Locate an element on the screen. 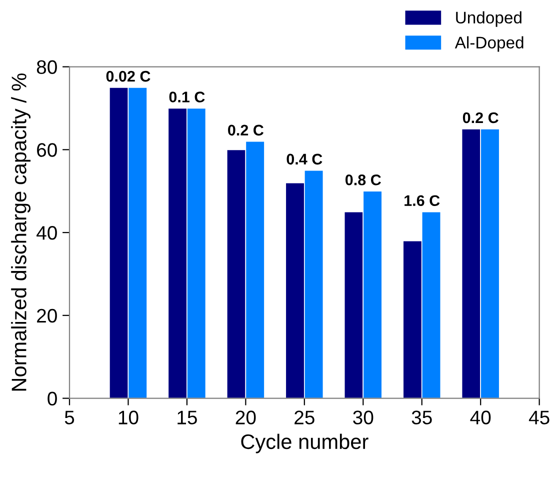  y-tick-label: 60 is located at coordinates (47, 150).